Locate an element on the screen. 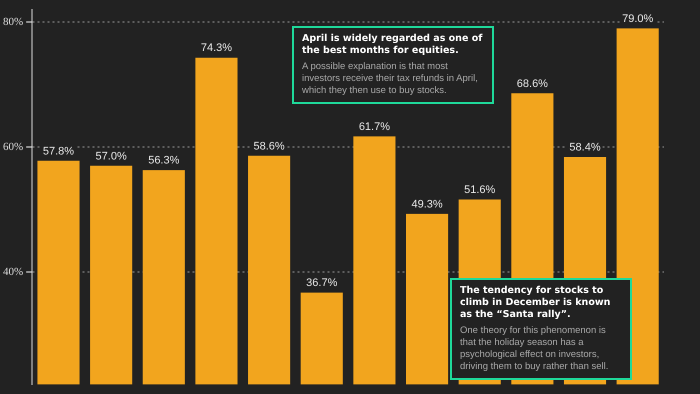  y-tick-label: 40% is located at coordinates (13, 272).